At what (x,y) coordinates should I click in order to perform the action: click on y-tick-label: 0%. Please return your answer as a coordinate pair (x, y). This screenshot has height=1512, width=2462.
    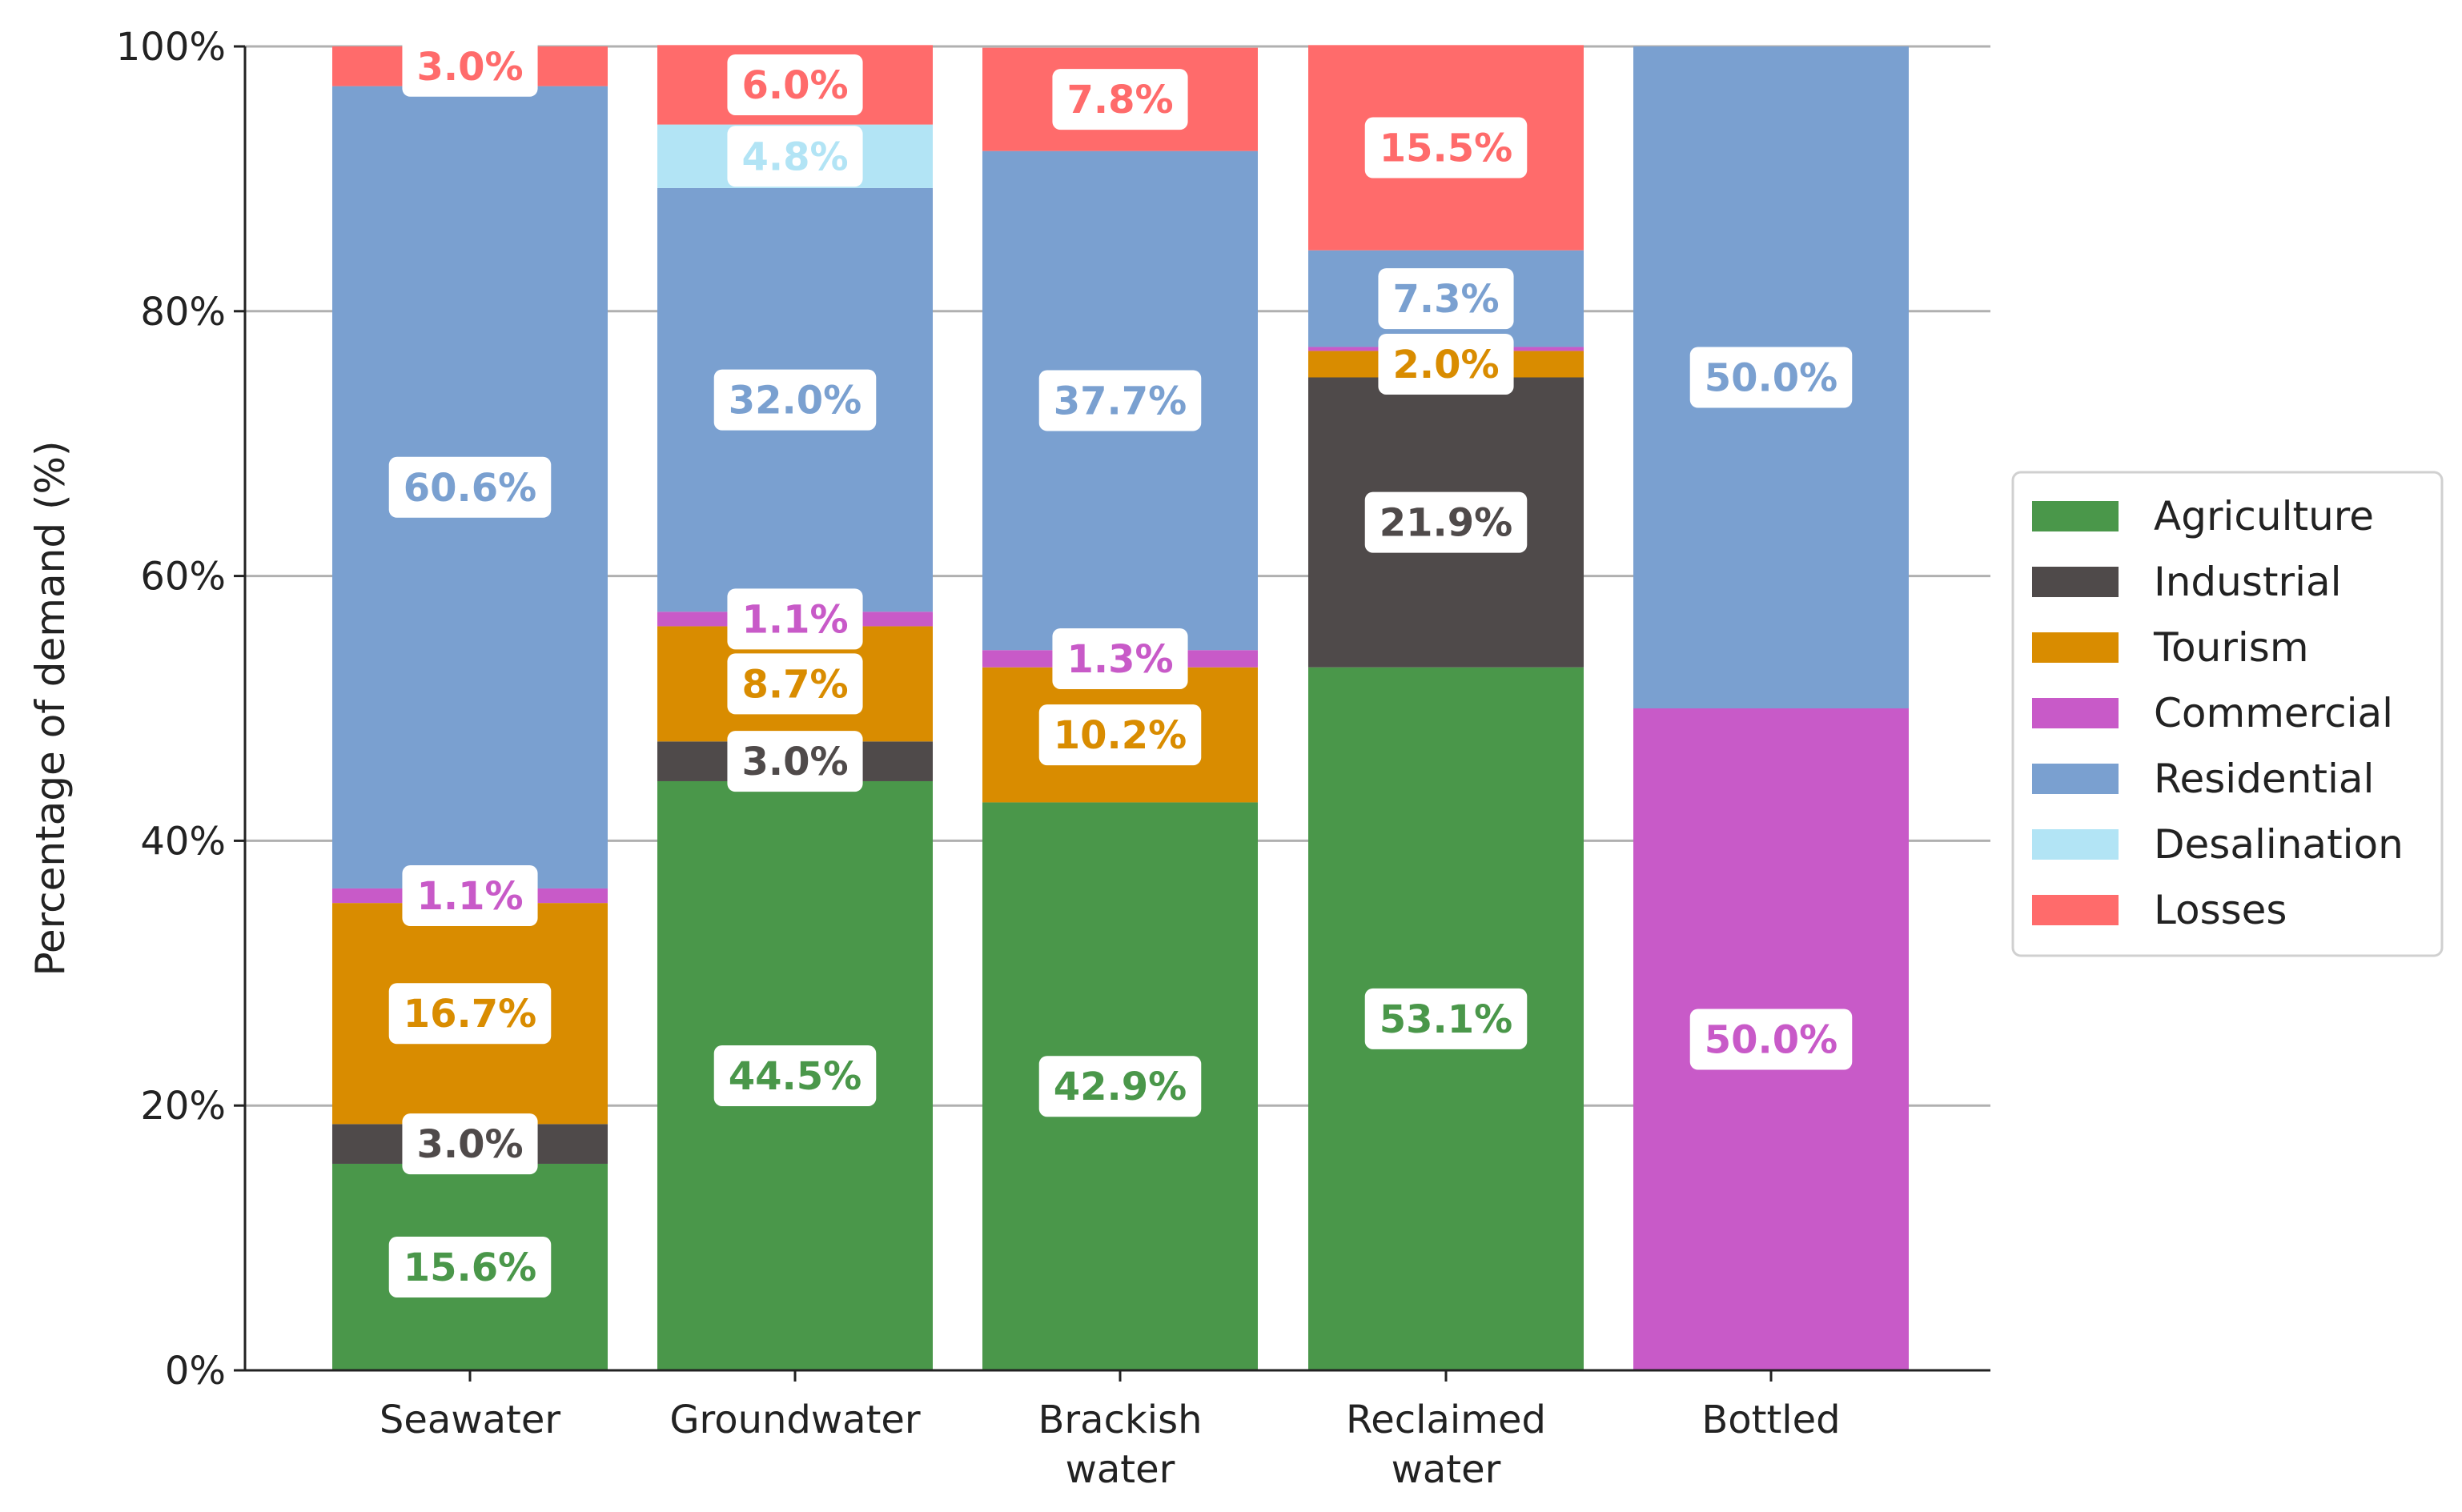
    Looking at the image, I should click on (195, 1371).